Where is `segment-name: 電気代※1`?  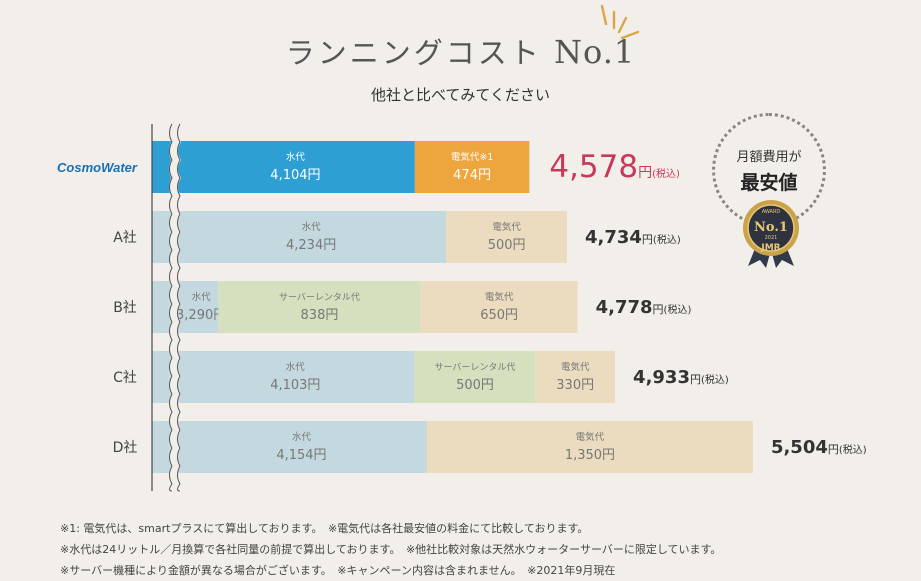
segment-name: 電気代※1 is located at coordinates (472, 157).